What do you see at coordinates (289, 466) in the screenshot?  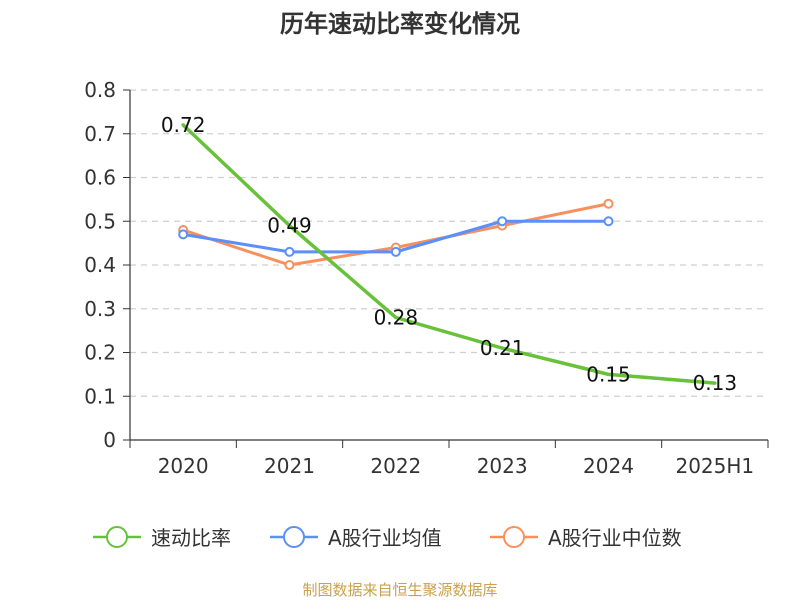 I see `x-tick-label: 2021` at bounding box center [289, 466].